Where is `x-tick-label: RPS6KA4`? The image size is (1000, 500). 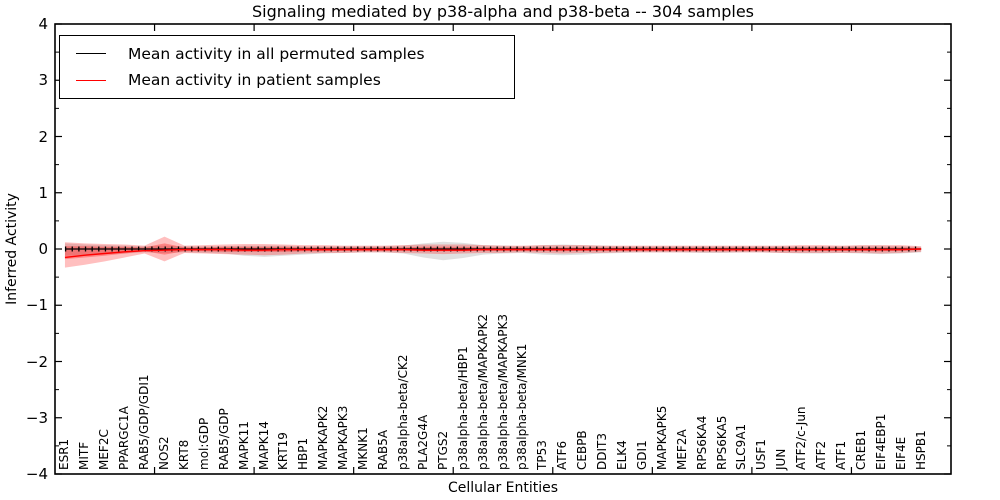
x-tick-label: RPS6KA4 is located at coordinates (701, 442).